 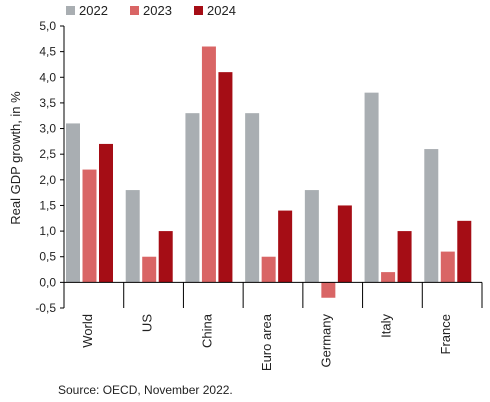 What do you see at coordinates (49, 167) in the screenshot?
I see `y-axis-ticks: -0,5 0,0 0,5 1,0 1,5 2,0 2,5 3,0 3,5 4,0 4,5 5,0` at bounding box center [49, 167].